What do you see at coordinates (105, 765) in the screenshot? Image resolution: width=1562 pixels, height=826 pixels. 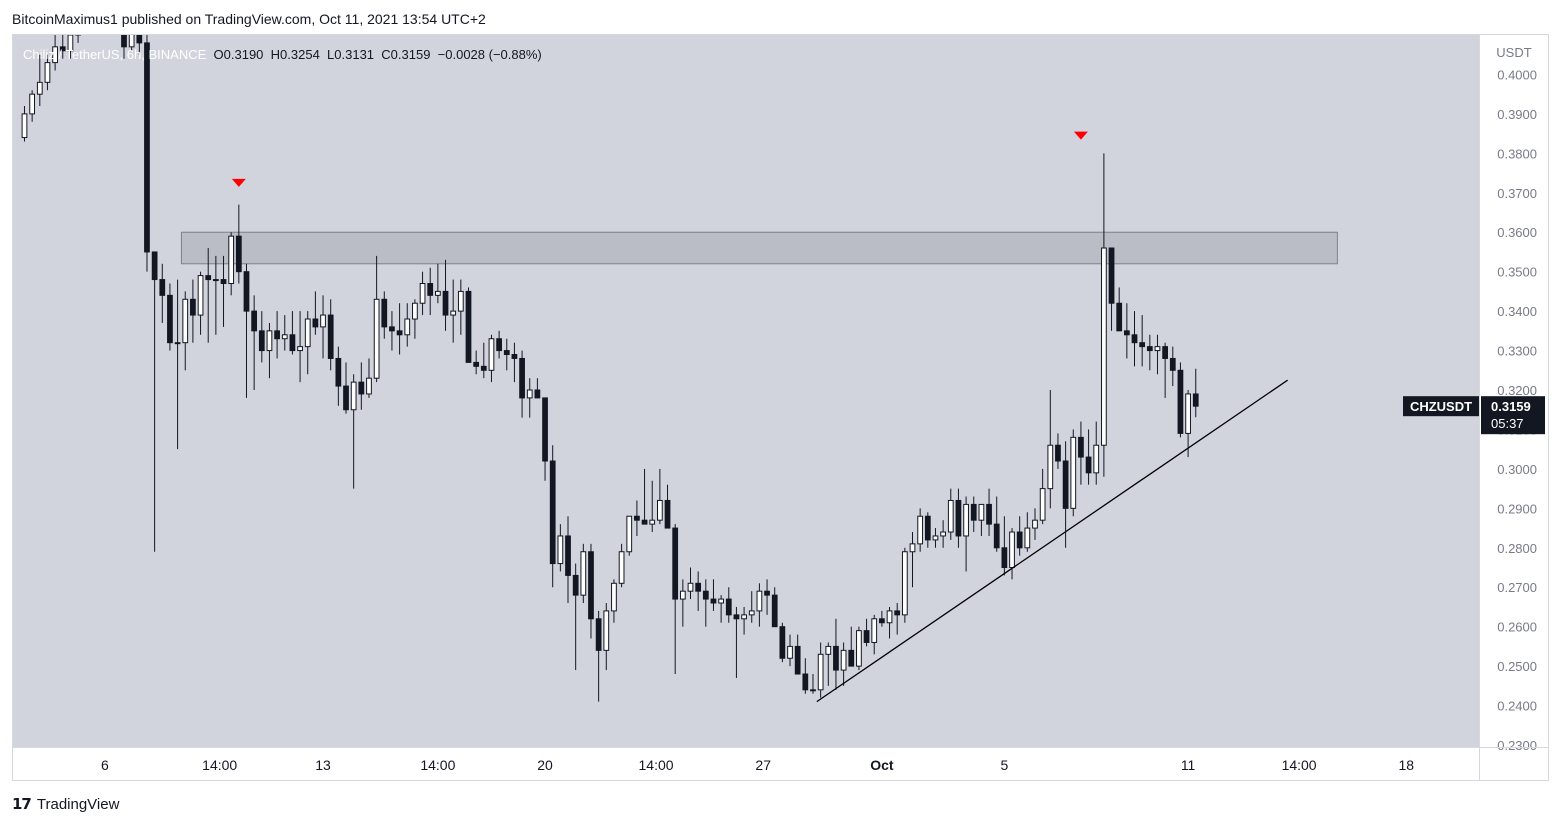 I see `x-tick-label: 6` at bounding box center [105, 765].